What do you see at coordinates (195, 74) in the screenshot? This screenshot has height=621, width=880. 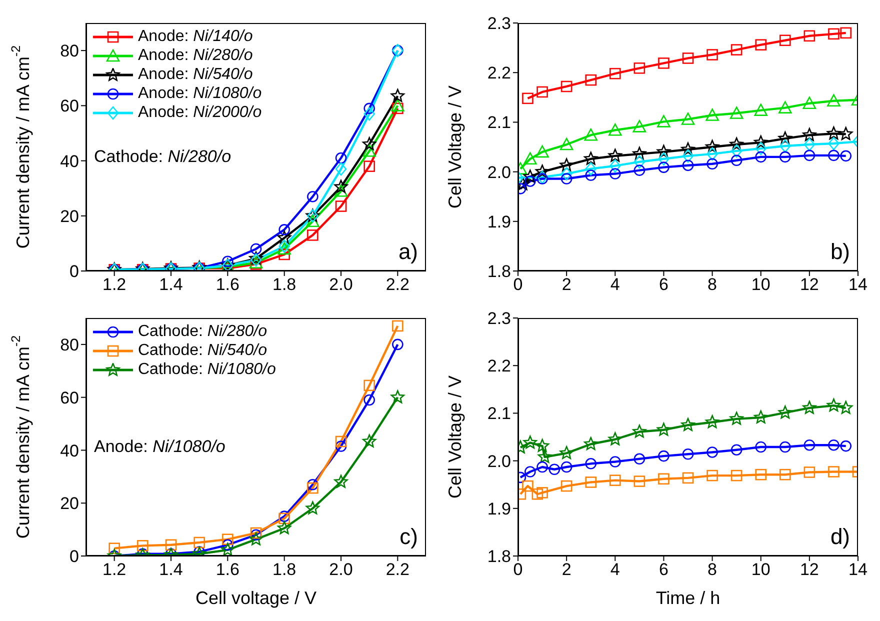 I see `legend-label: Anode: Ni/540/o` at bounding box center [195, 74].